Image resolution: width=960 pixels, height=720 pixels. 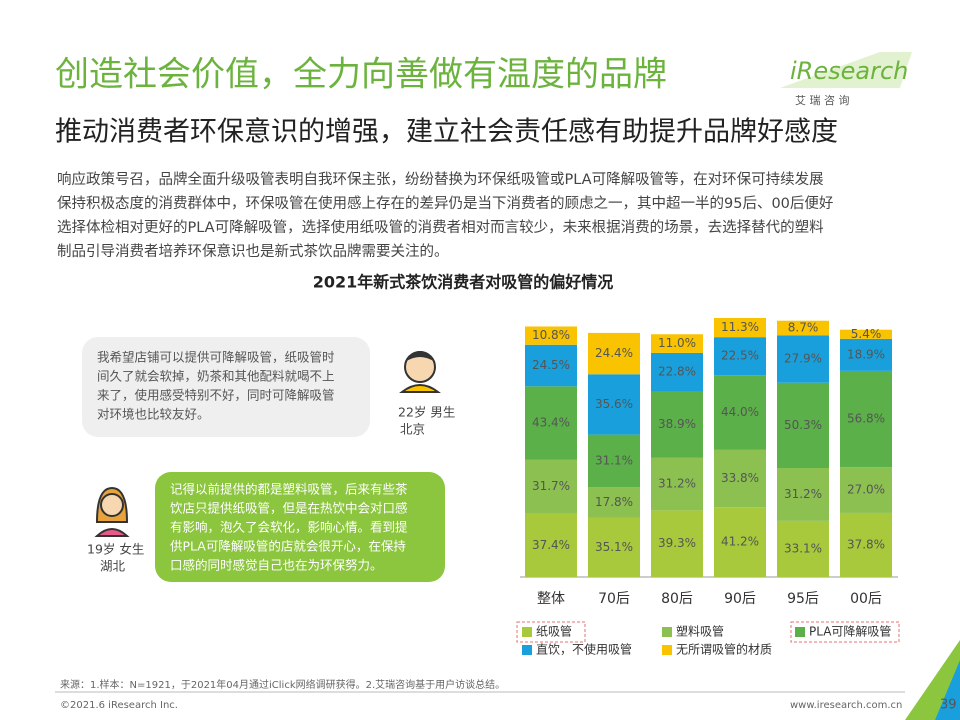 I want to click on legend-label: 纸吸管, so click(x=554, y=631).